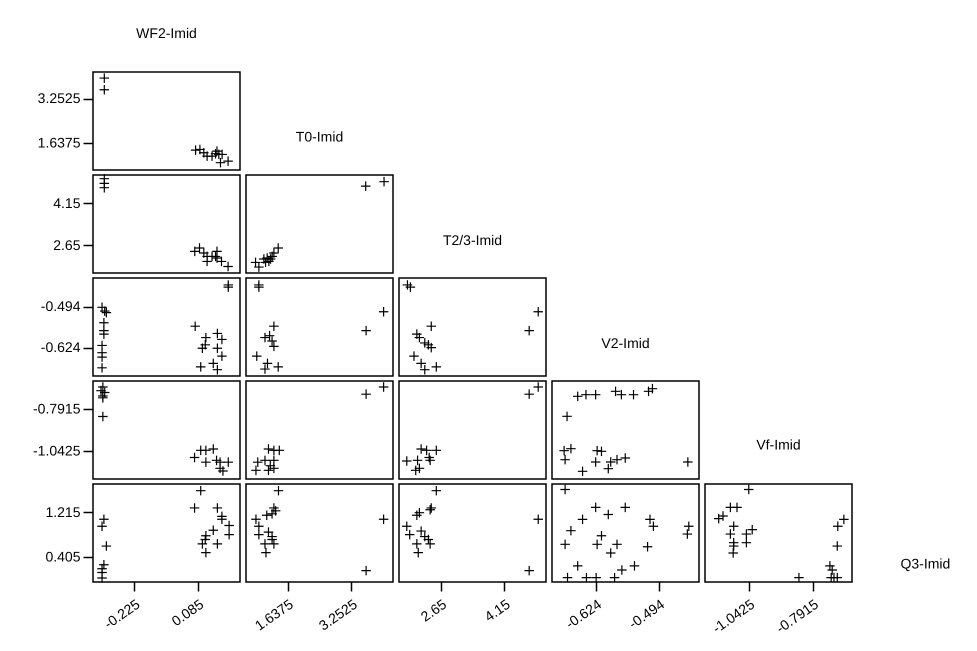 The width and height of the screenshot is (977, 651). Describe the element at coordinates (63, 556) in the screenshot. I see `y-tick-label: 0.405` at that location.